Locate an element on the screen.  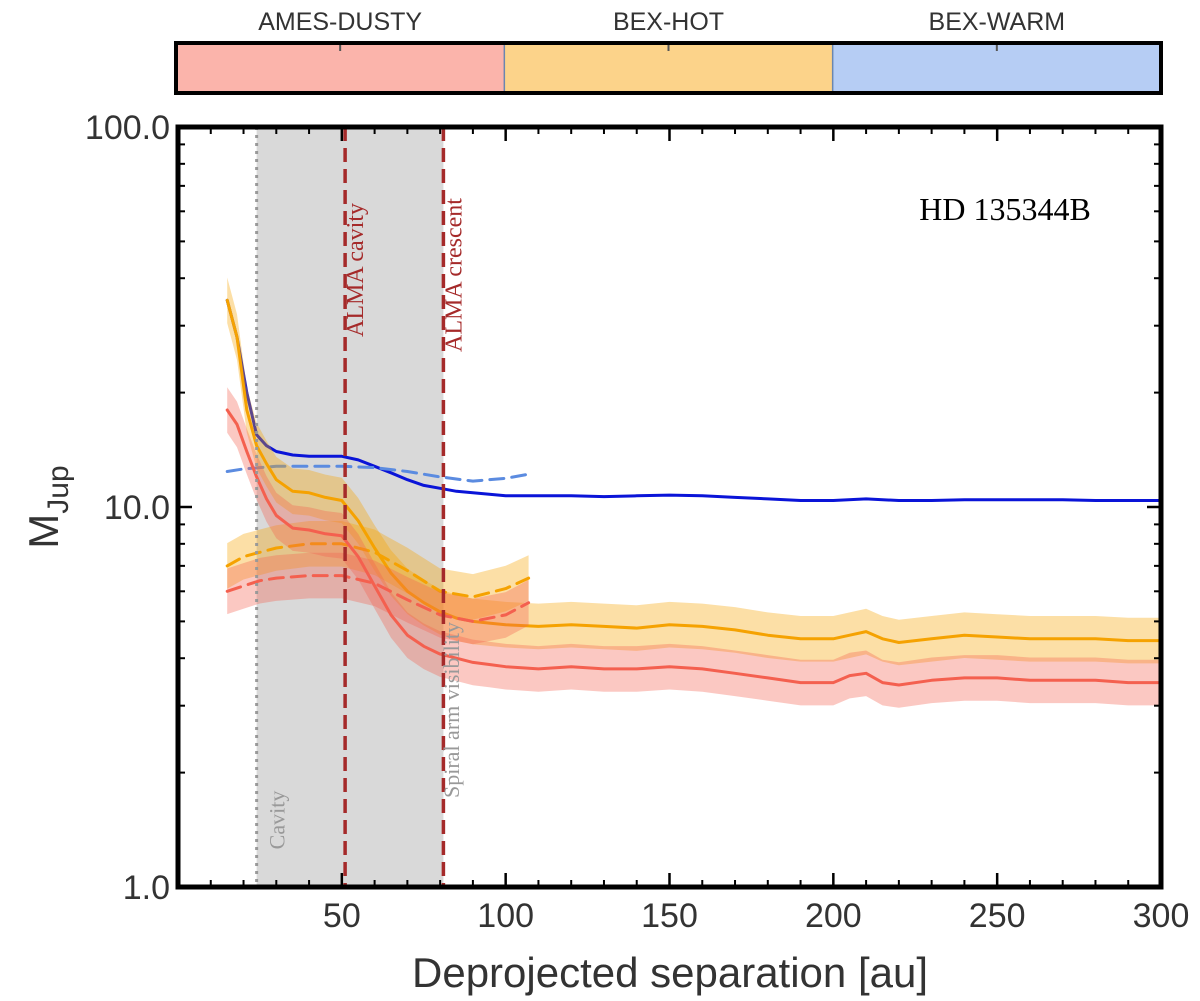
model-bar-segment-bex-hot is located at coordinates (668, 68).